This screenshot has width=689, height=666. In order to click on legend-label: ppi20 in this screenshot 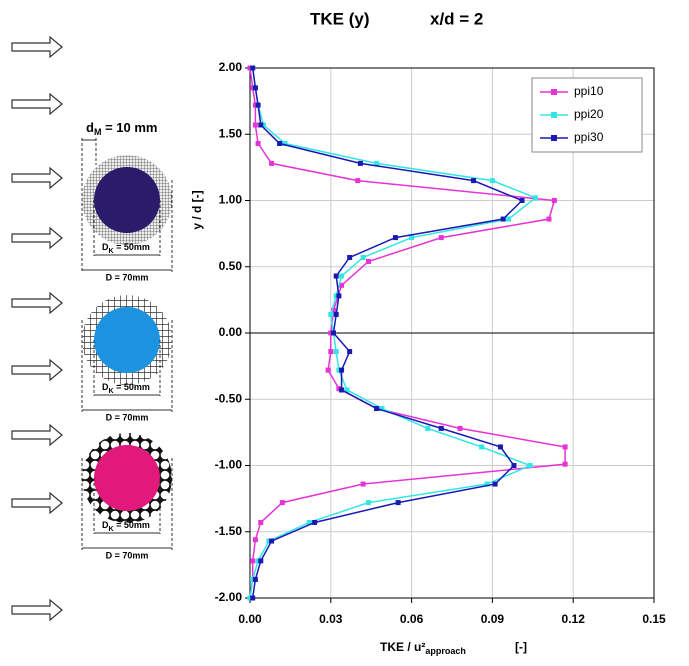, I will do `click(589, 114)`.